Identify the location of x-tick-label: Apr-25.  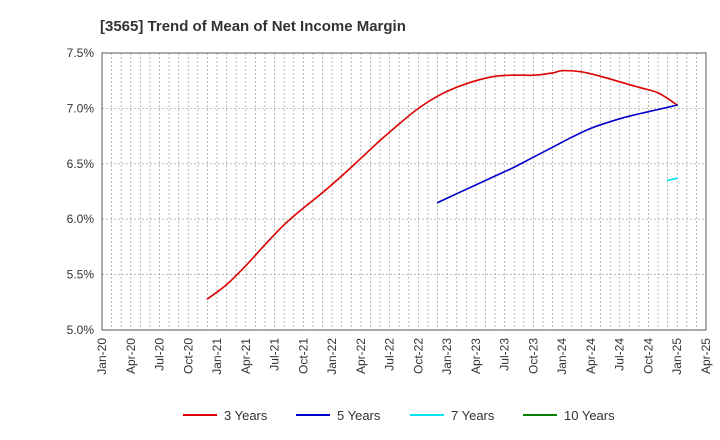
(706, 356).